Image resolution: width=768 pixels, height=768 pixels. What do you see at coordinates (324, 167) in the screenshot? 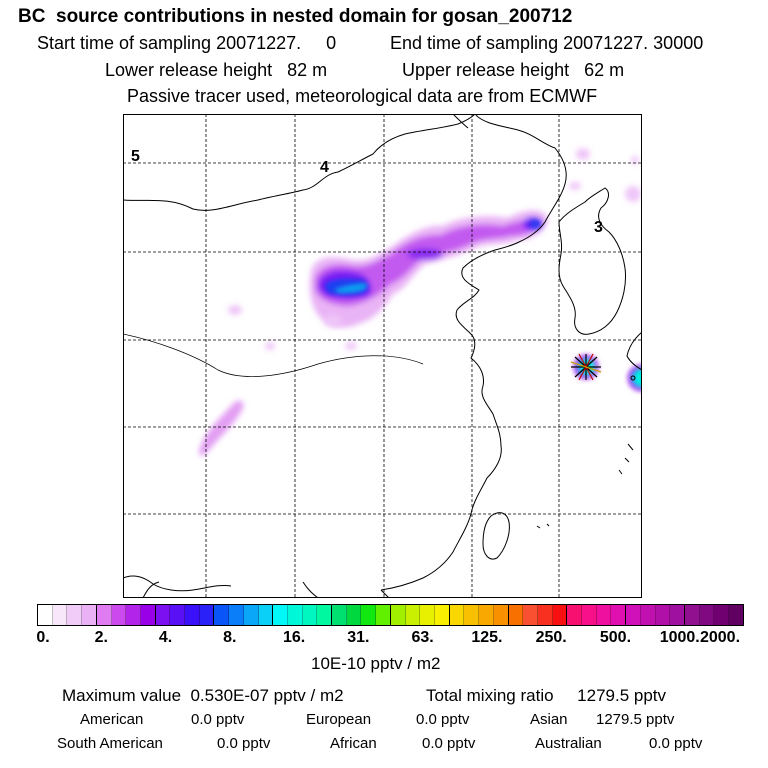
I see `grid-label: 4` at bounding box center [324, 167].